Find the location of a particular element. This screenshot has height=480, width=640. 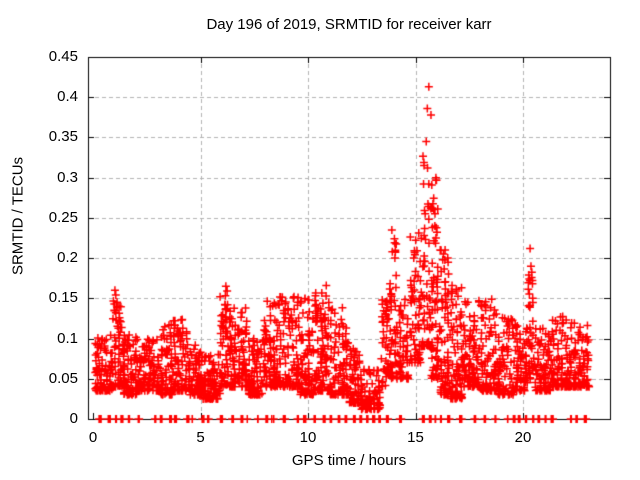

x-tick-label: 10 is located at coordinates (308, 437).